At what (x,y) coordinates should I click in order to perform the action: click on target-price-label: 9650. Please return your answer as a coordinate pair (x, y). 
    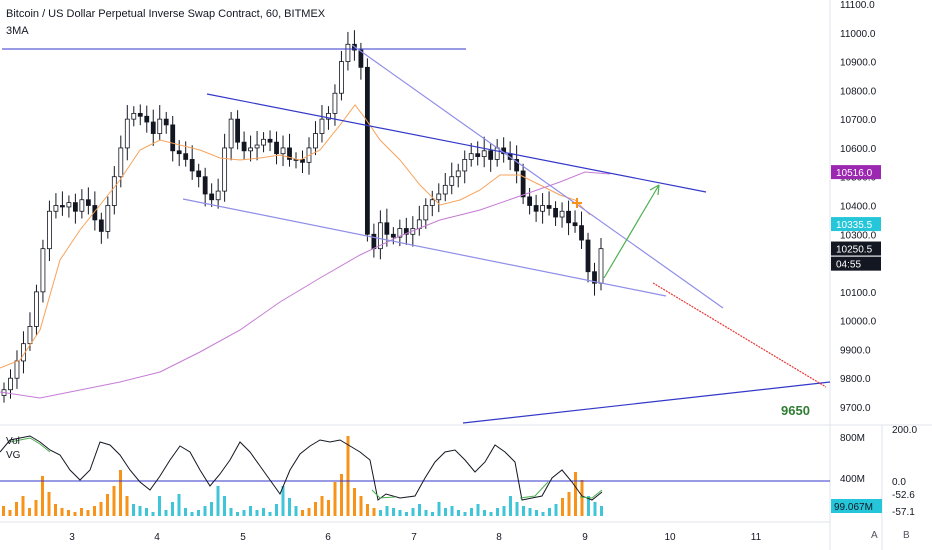
    Looking at the image, I should click on (795, 410).